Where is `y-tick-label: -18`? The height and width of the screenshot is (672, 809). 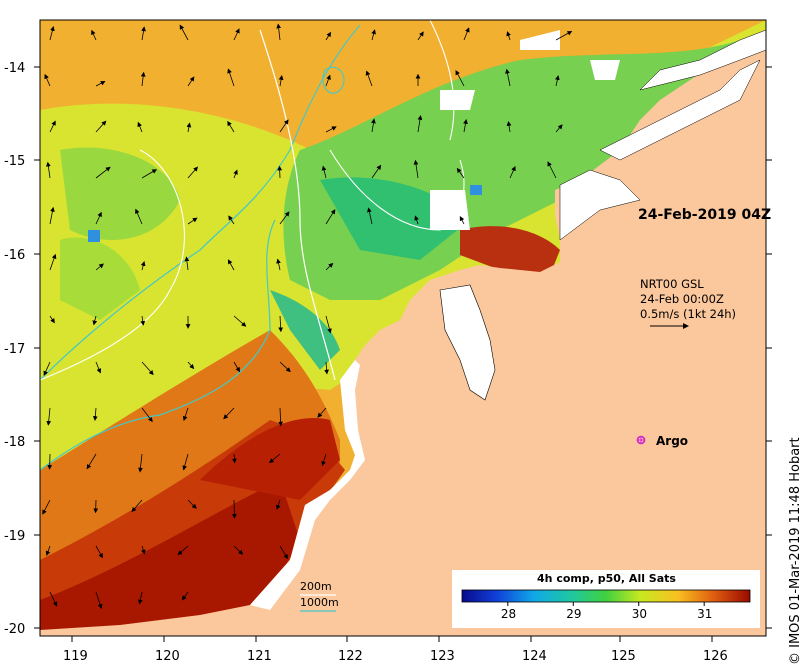
y-tick-label: -18 is located at coordinates (14, 442).